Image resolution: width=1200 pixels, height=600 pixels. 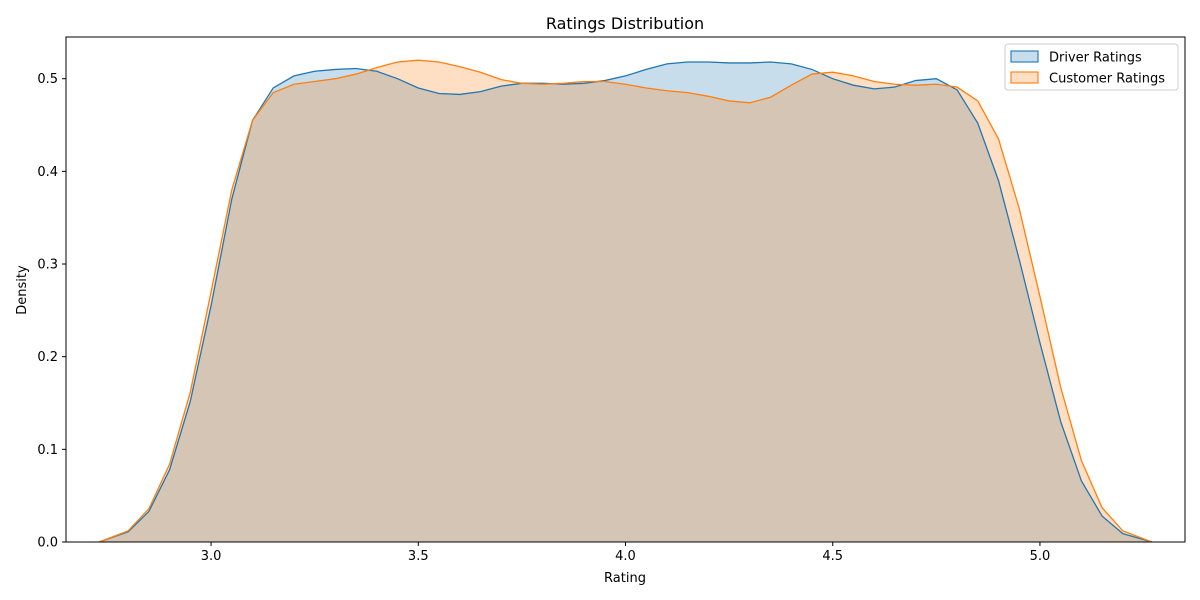 What do you see at coordinates (211, 556) in the screenshot?
I see `x-tick-label: 3.0` at bounding box center [211, 556].